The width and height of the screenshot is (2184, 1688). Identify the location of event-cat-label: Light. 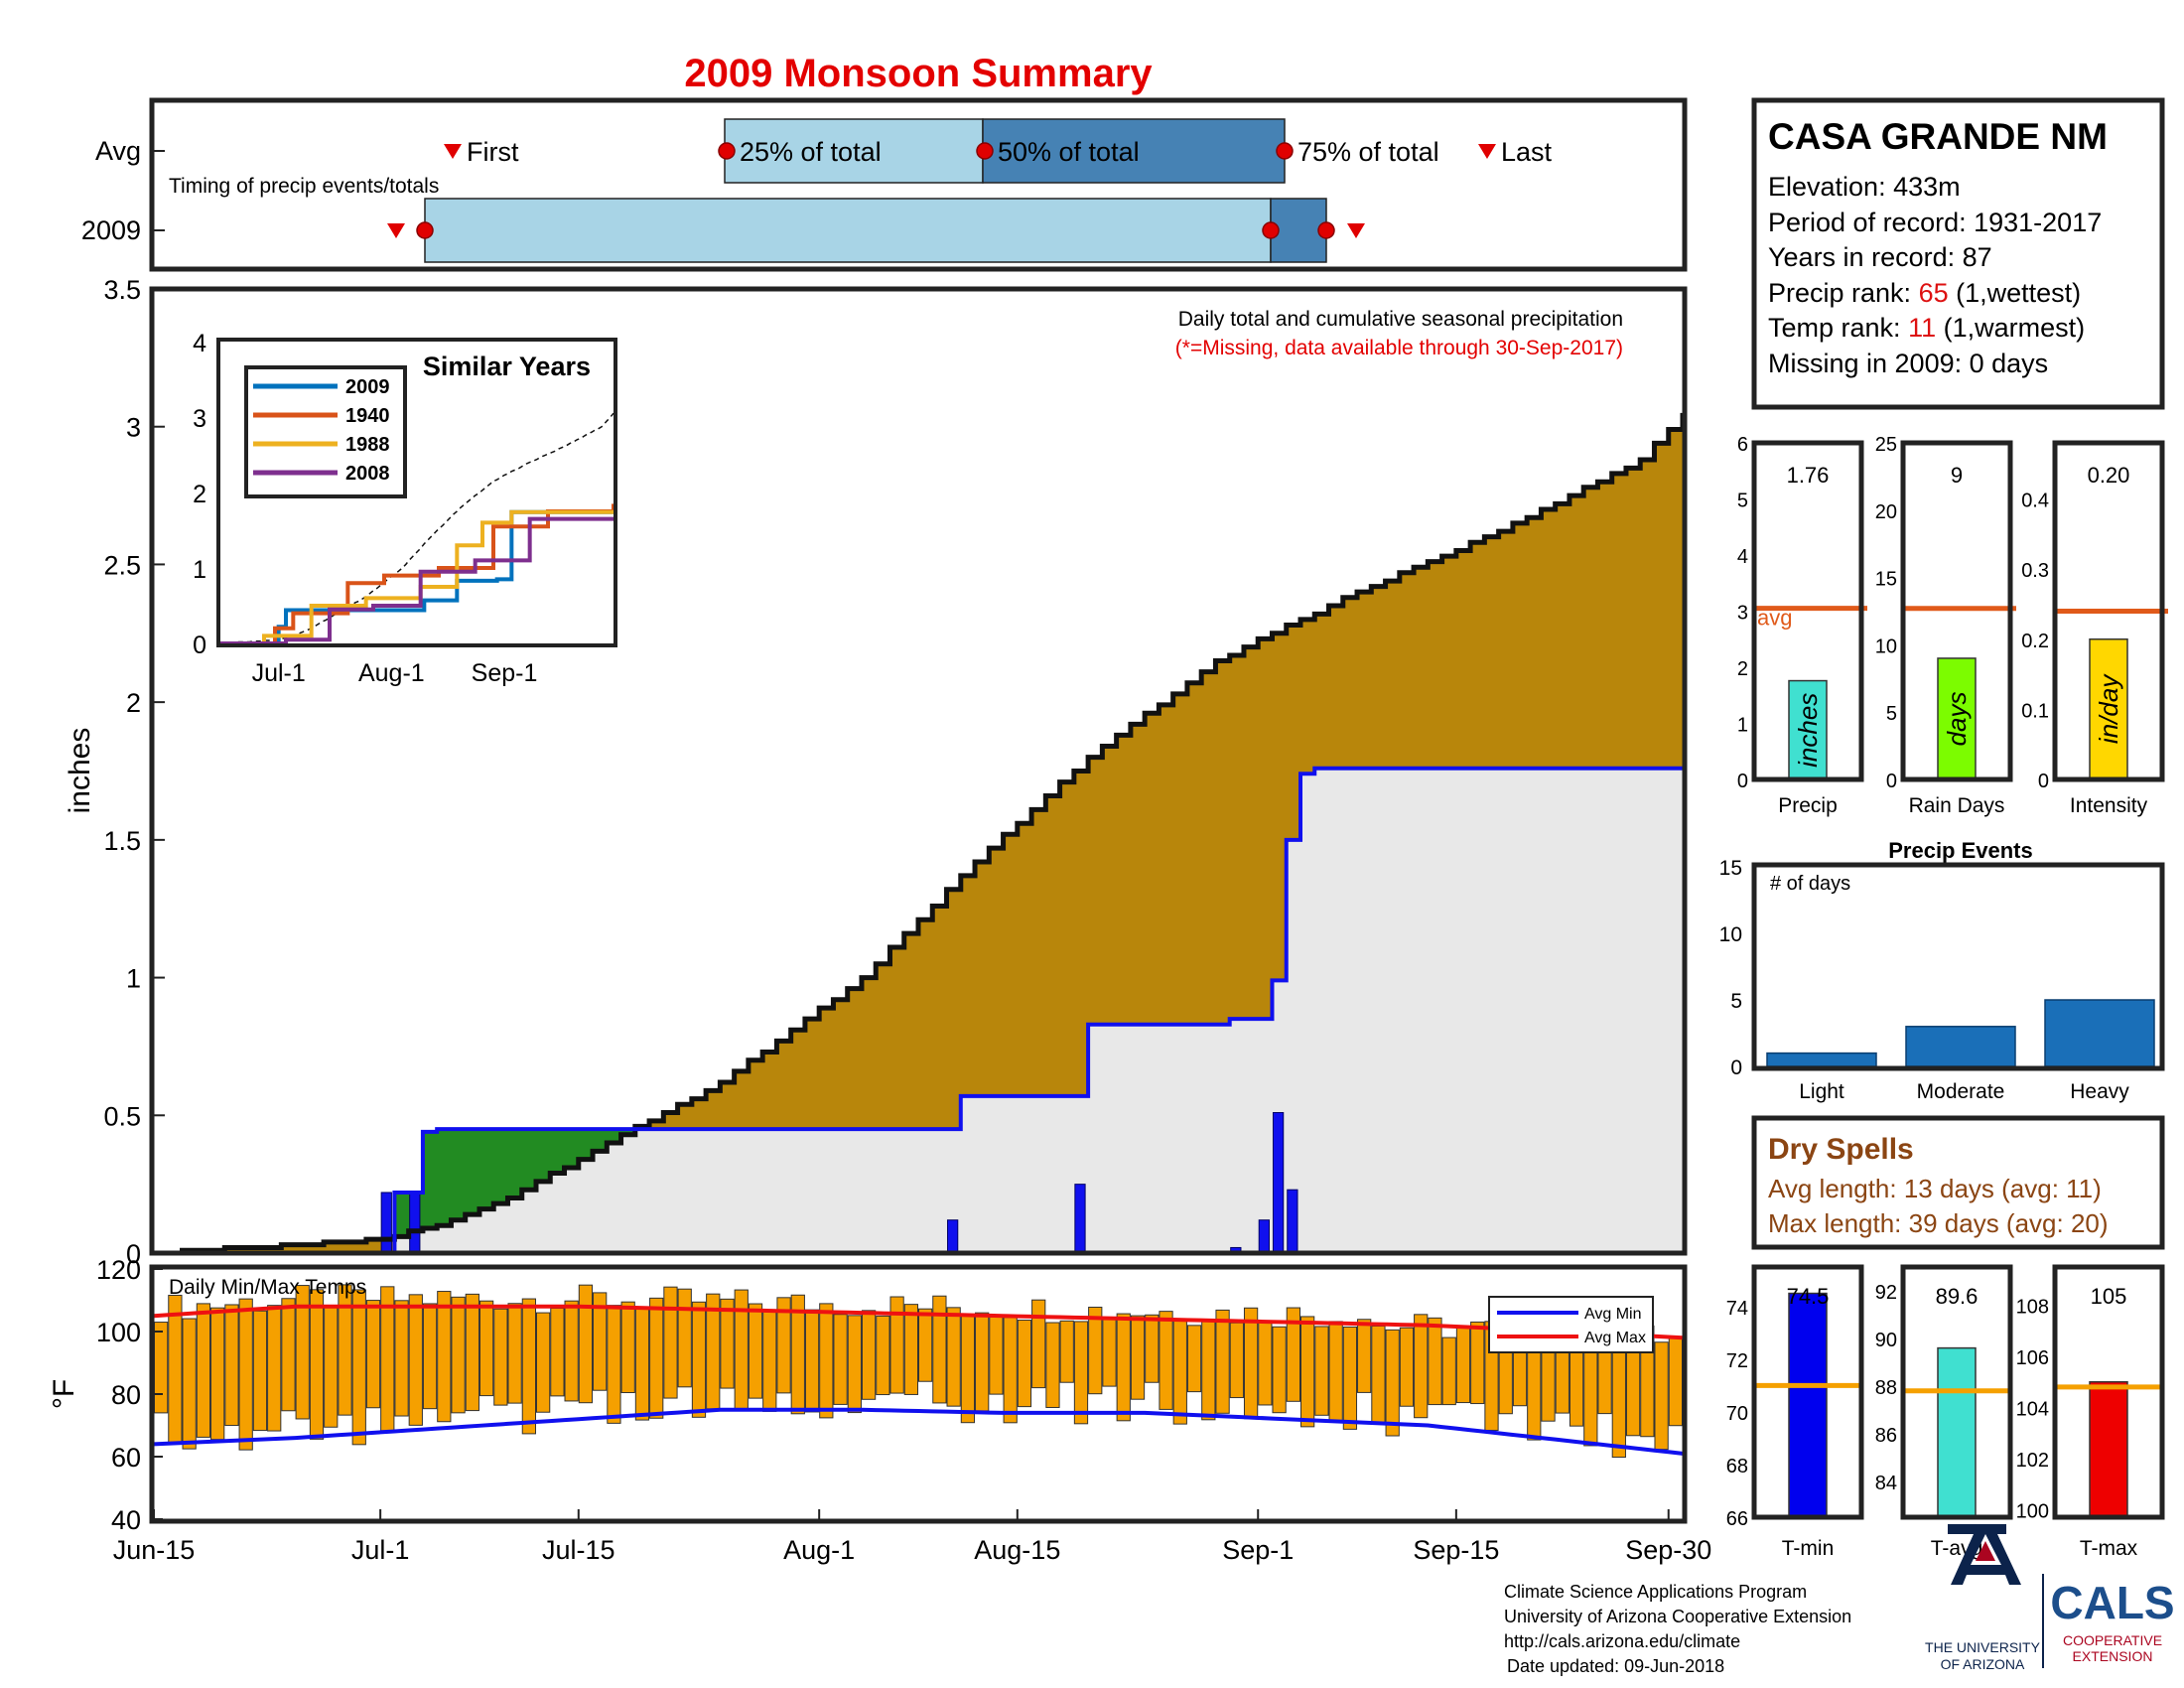
(1821, 1091).